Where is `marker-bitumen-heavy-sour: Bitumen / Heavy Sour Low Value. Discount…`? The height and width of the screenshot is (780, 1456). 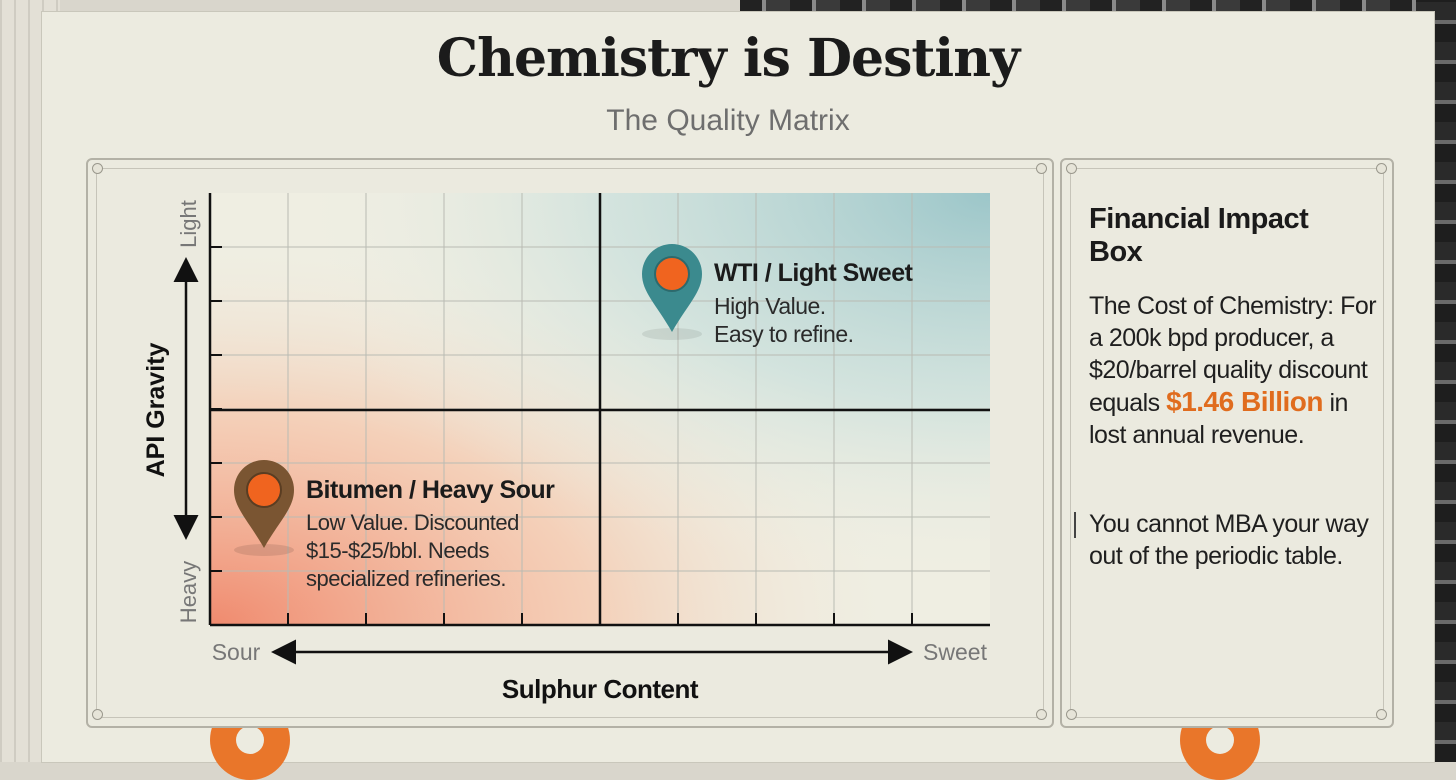 marker-bitumen-heavy-sour: Bitumen / Heavy Sour Low Value. Discount… is located at coordinates (395, 525).